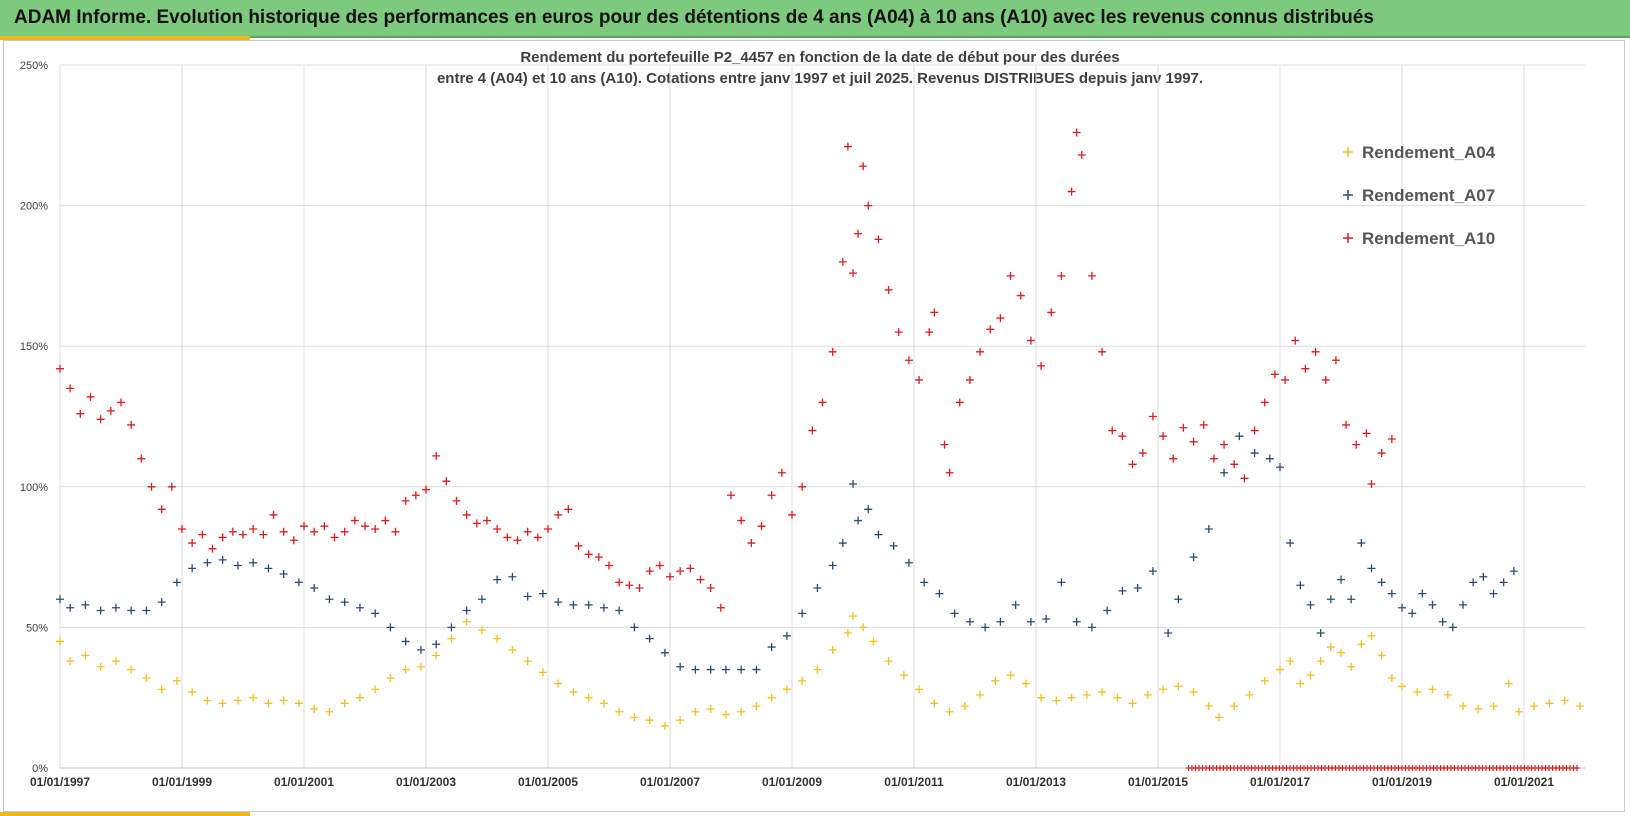 This screenshot has width=1630, height=816. Describe the element at coordinates (1348, 152) in the screenshot. I see `legend-marker` at that location.